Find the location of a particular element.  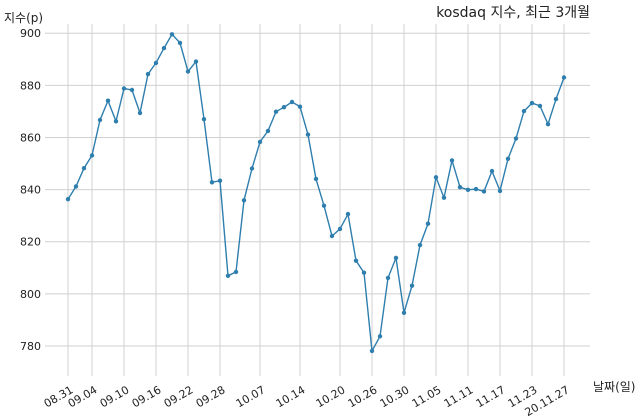

x-tick-label: 09.16 is located at coordinates (147, 396).